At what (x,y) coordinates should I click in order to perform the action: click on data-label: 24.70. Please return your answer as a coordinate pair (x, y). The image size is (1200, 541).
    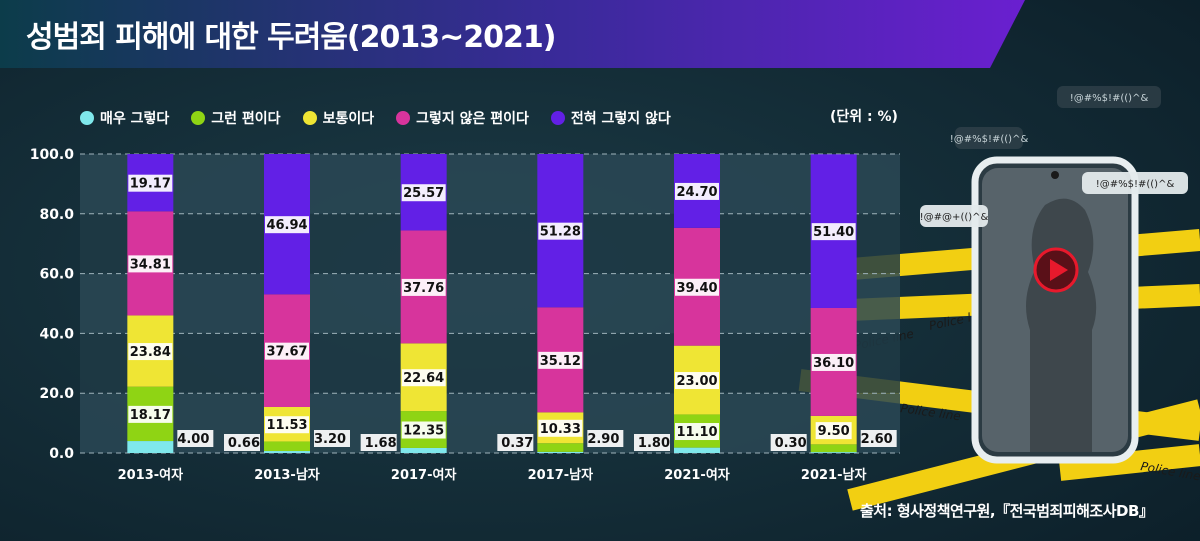
    Looking at the image, I should click on (696, 192).